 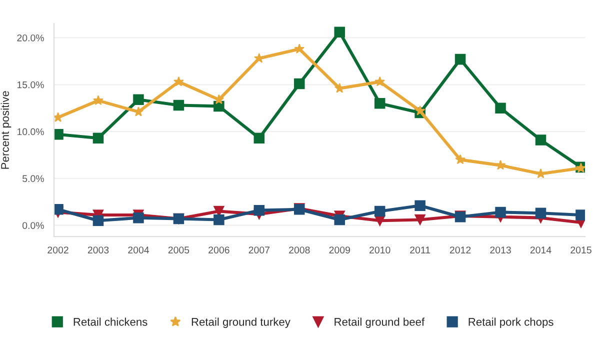 I want to click on x-tick-label: 2015, so click(x=581, y=250).